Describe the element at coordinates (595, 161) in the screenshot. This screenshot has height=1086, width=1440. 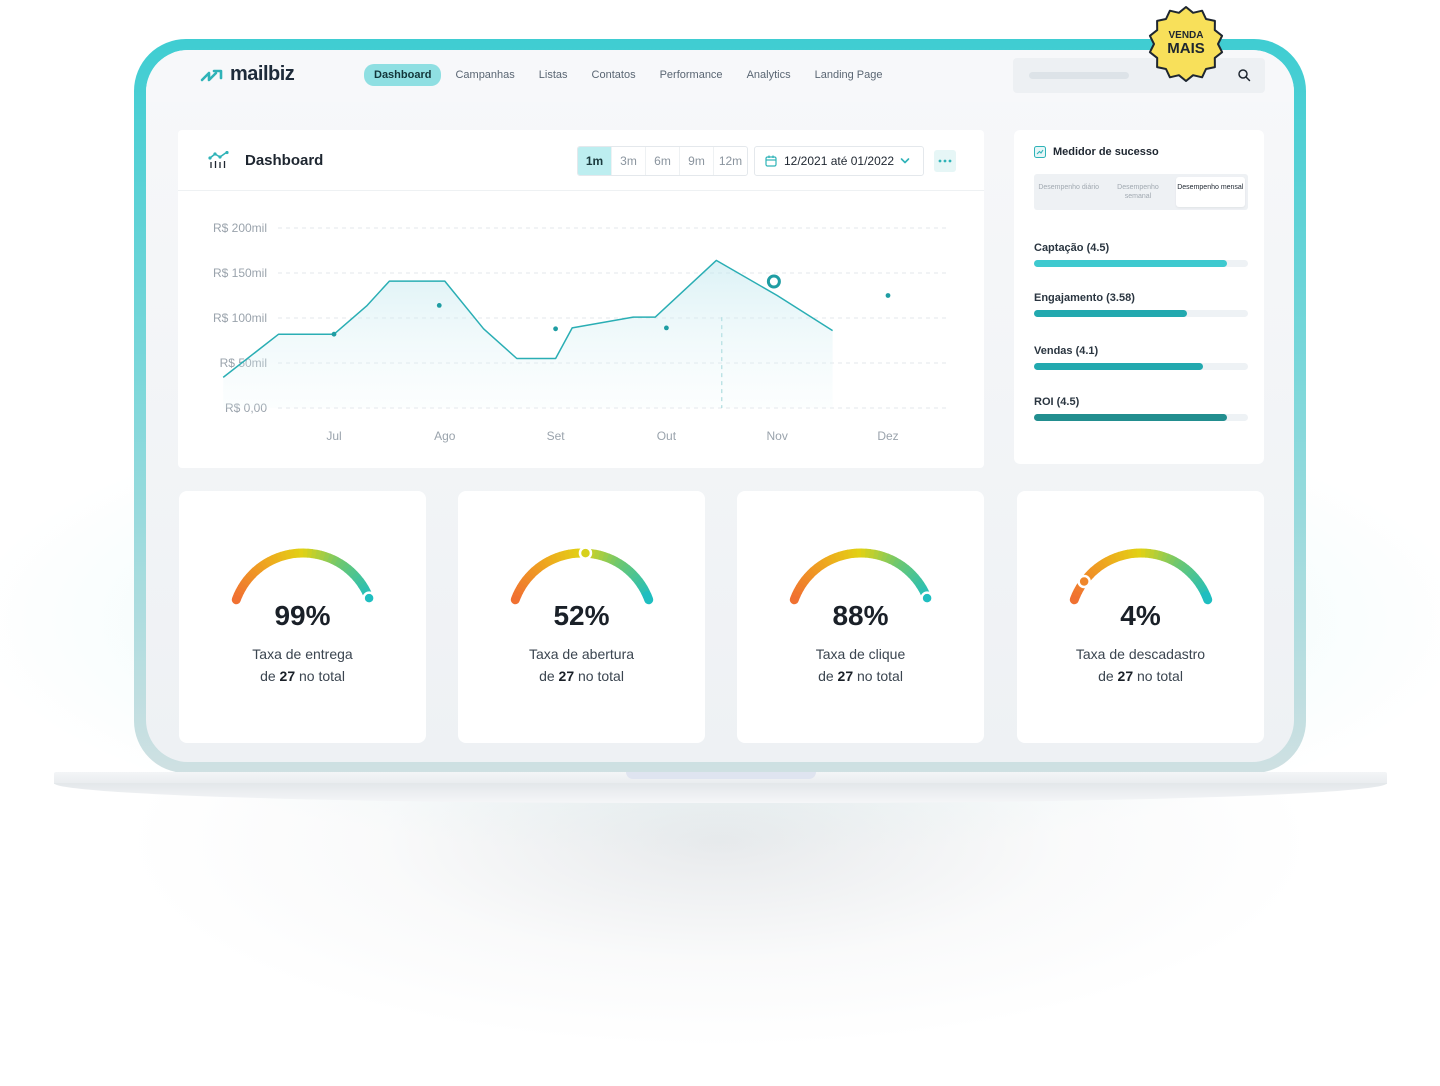
I see `period-1m-button: 1m` at that location.